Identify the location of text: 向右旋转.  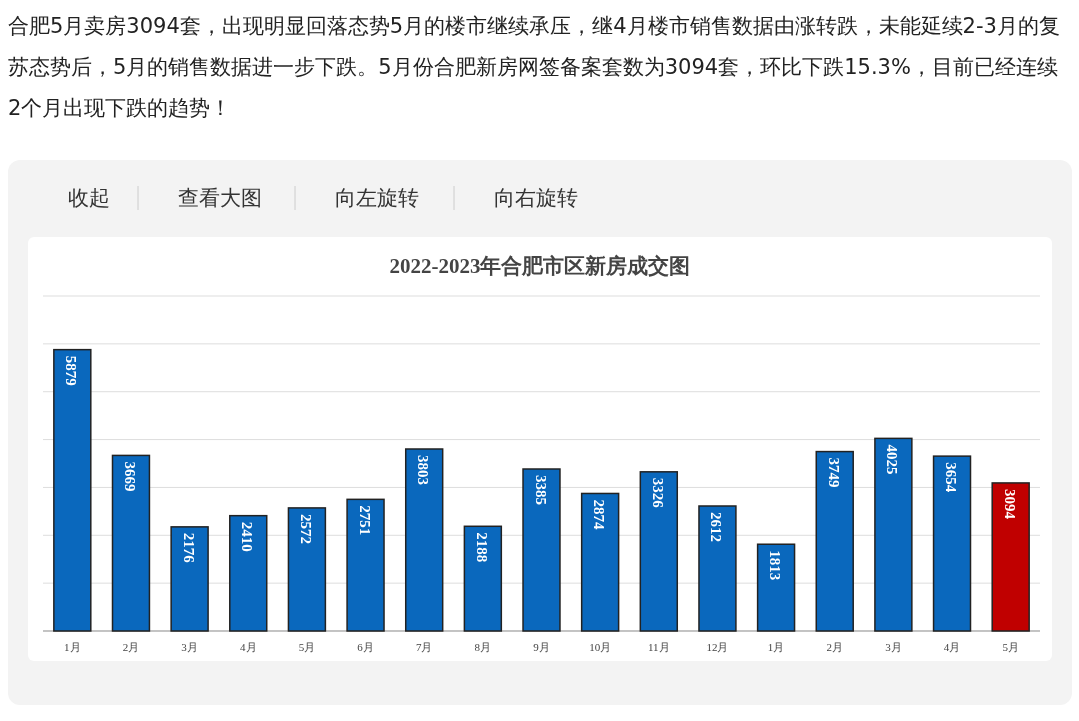
(536, 198).